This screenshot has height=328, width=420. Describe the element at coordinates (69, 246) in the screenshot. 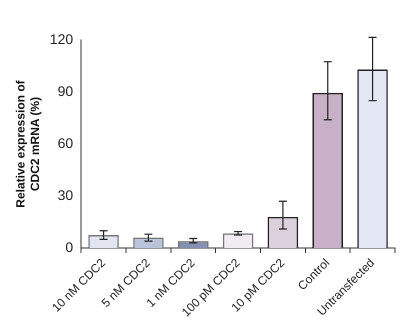

I see `y-tick-label: 0` at that location.